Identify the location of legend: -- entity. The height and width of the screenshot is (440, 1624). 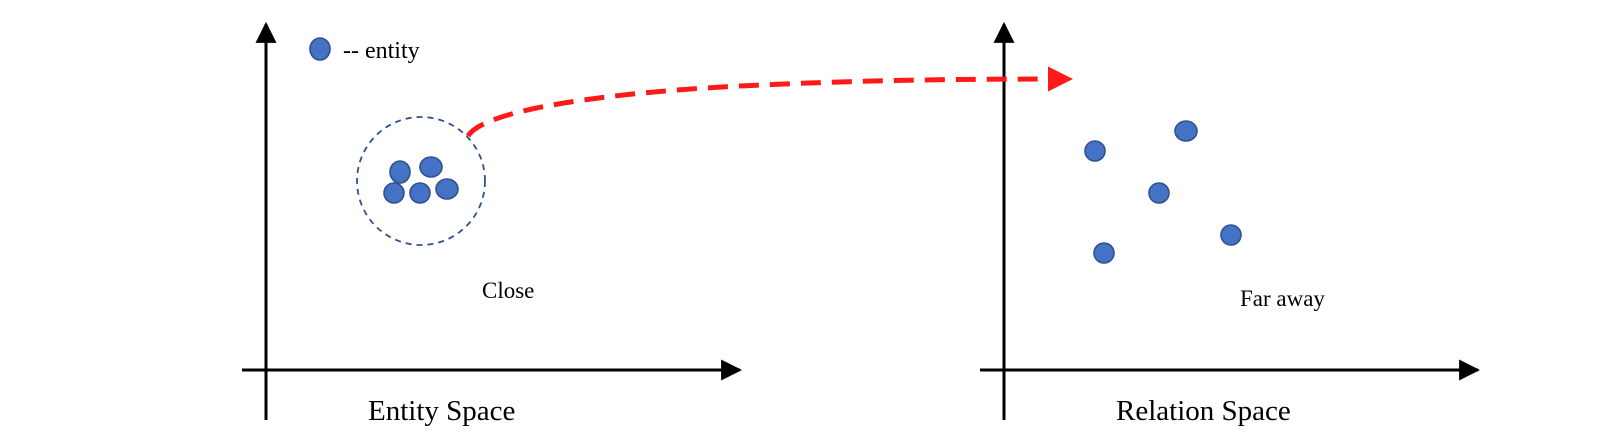
(364, 50).